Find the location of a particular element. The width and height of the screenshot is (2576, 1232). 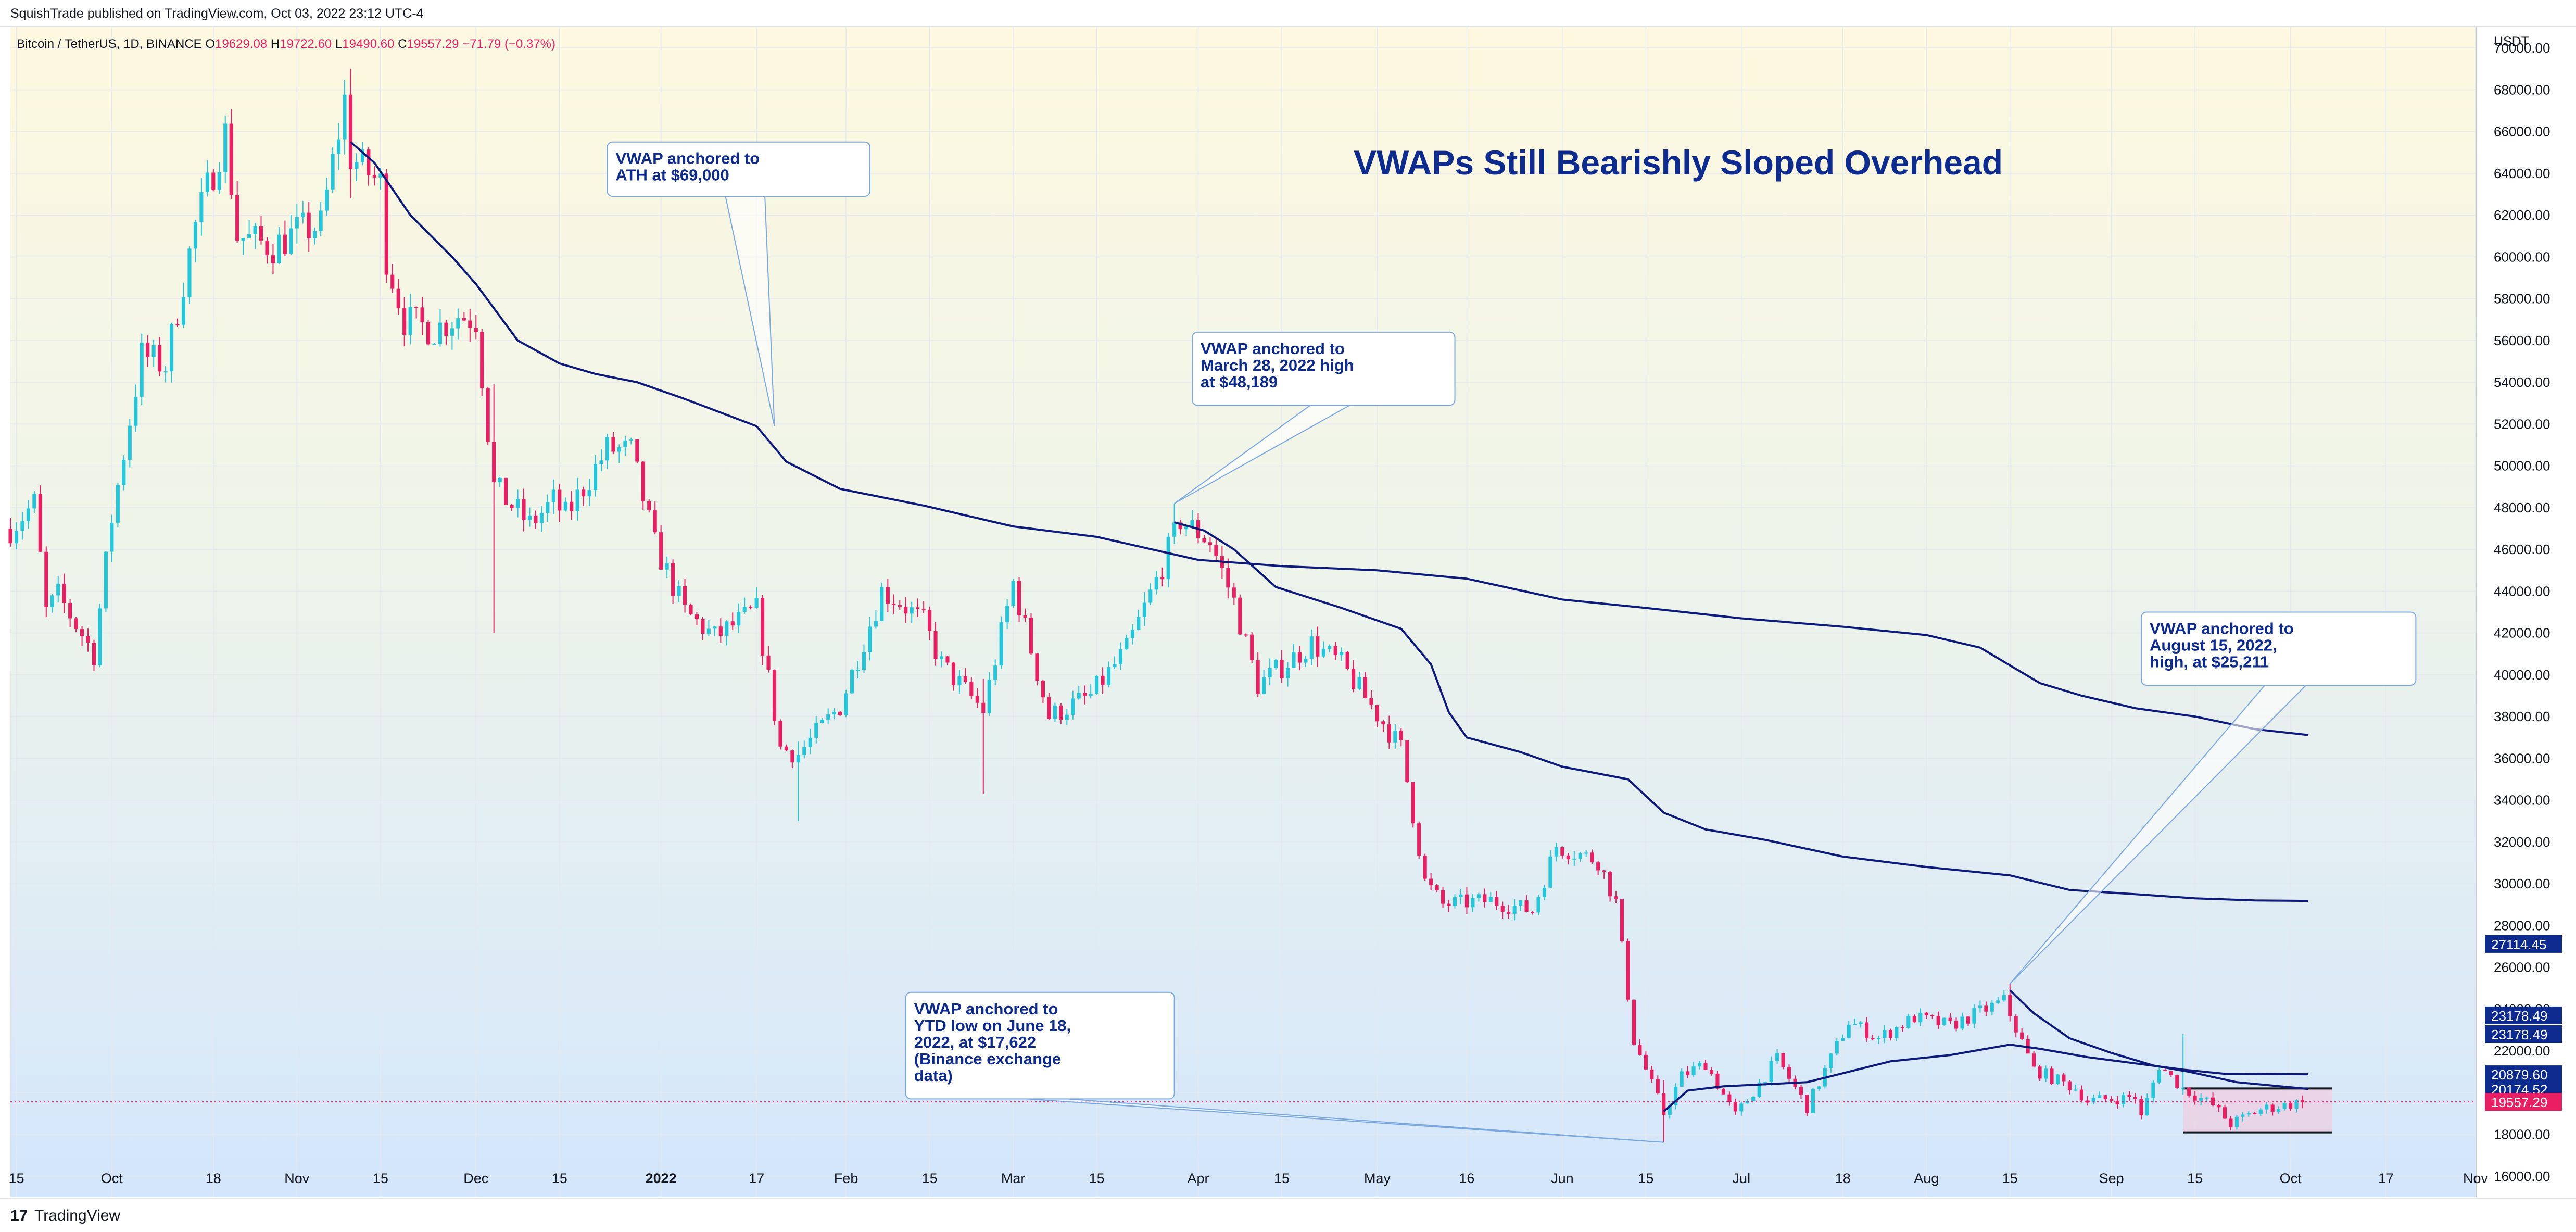

x-tick-label: Sep is located at coordinates (2111, 1178).